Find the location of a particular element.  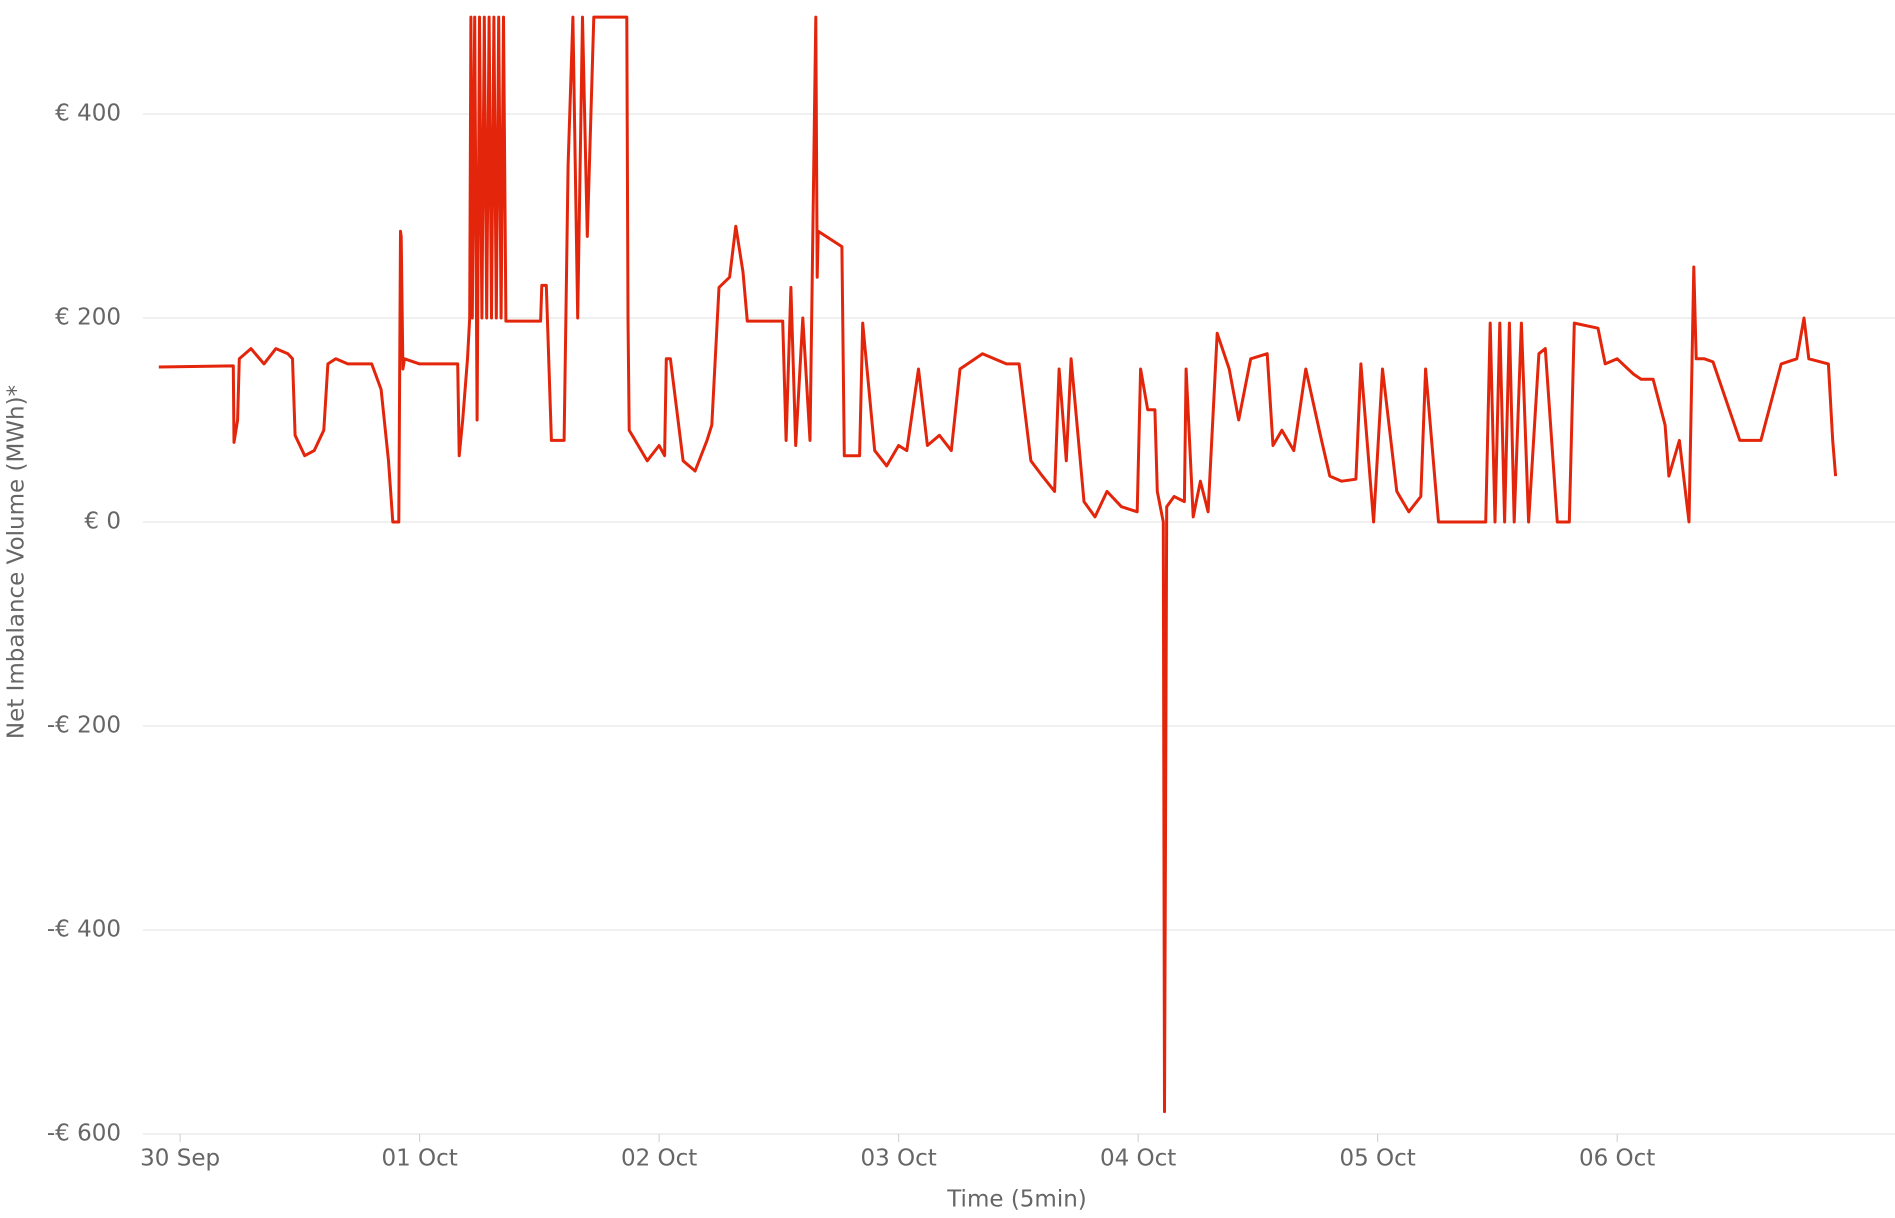

x-axis-title: Time (5min) is located at coordinates (1016, 1200).